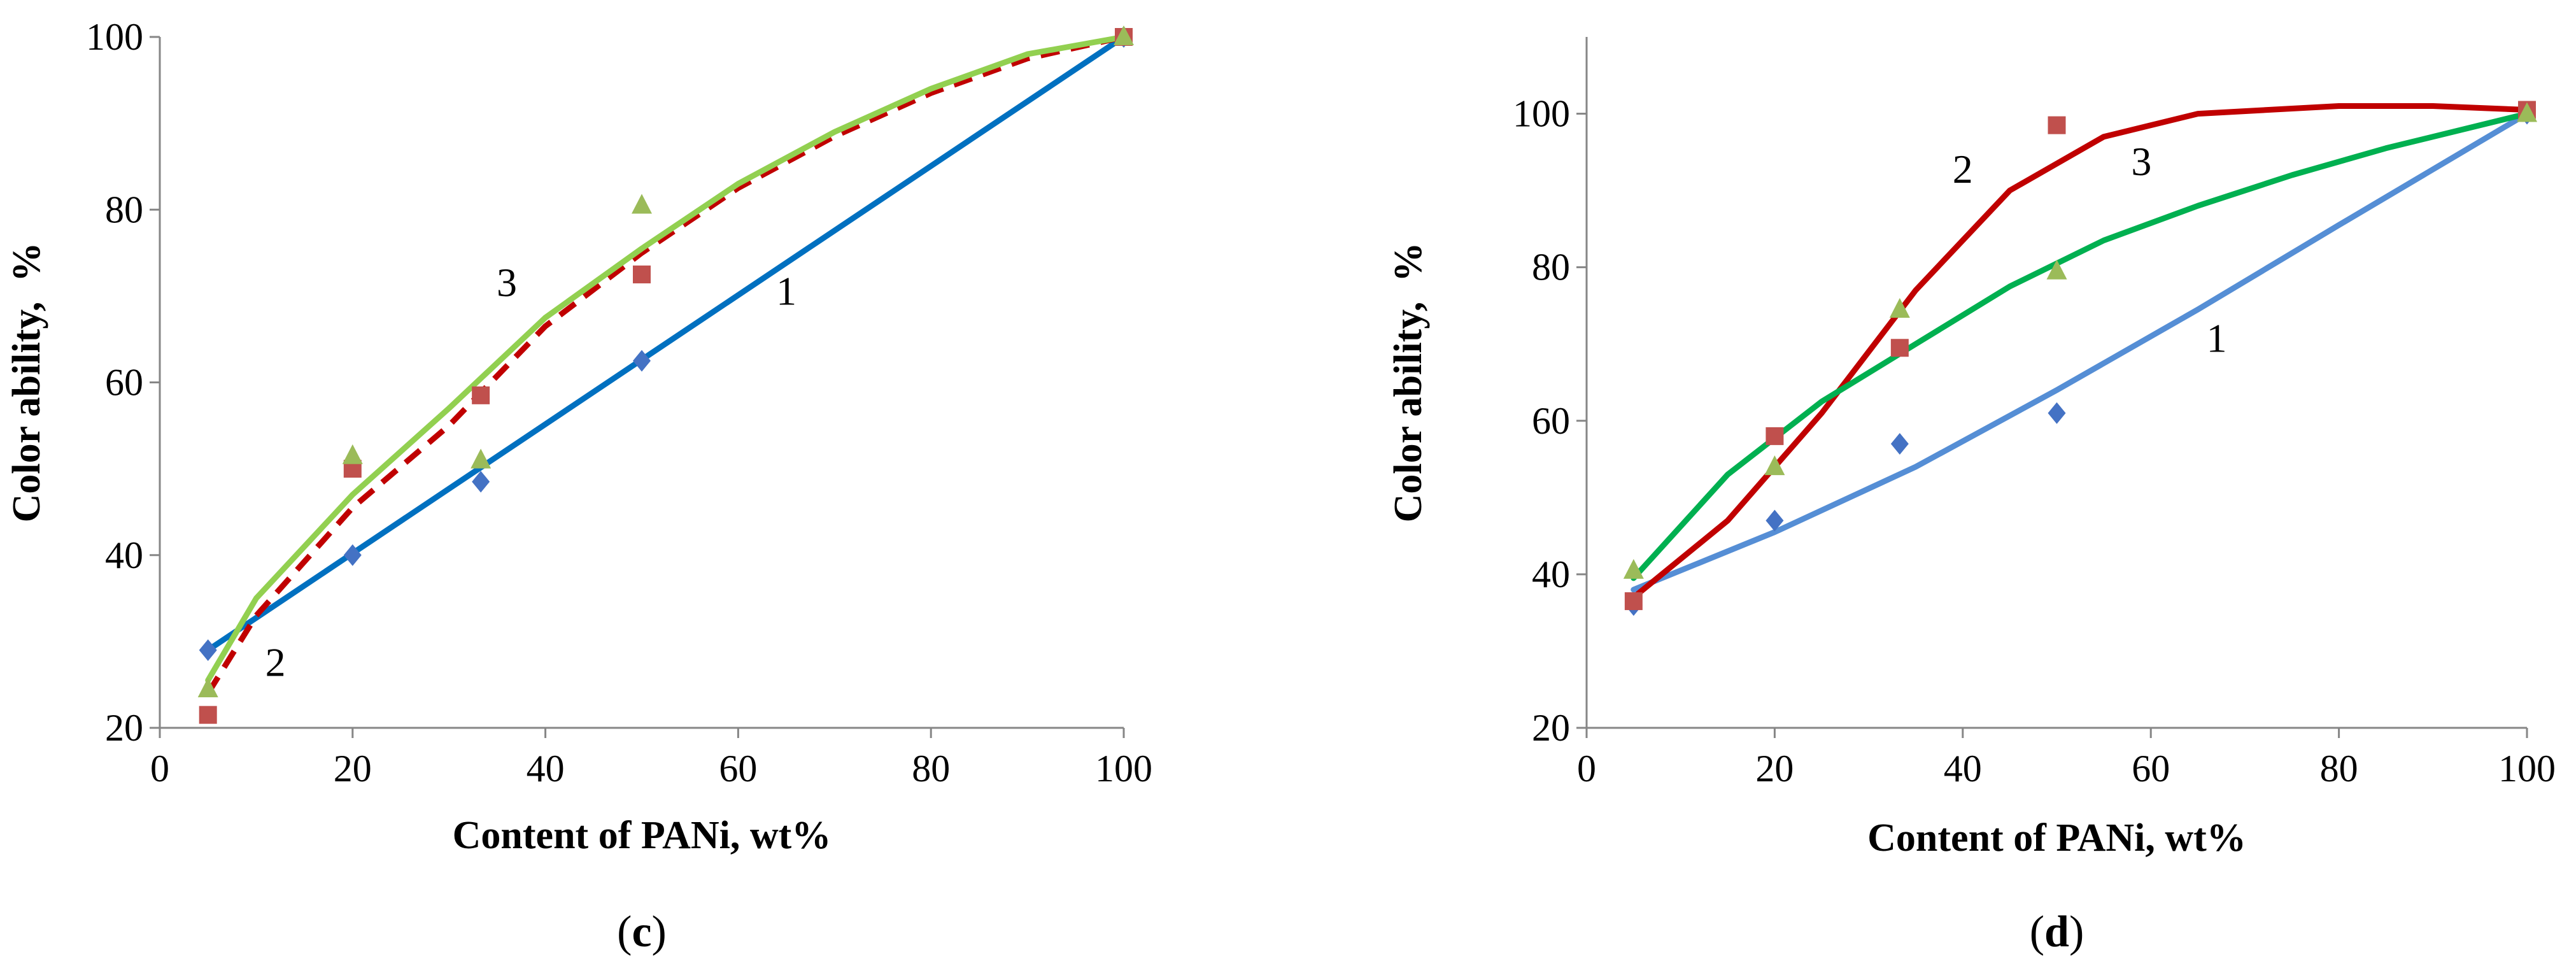  I want to click on panel-caption: (c), so click(642, 932).